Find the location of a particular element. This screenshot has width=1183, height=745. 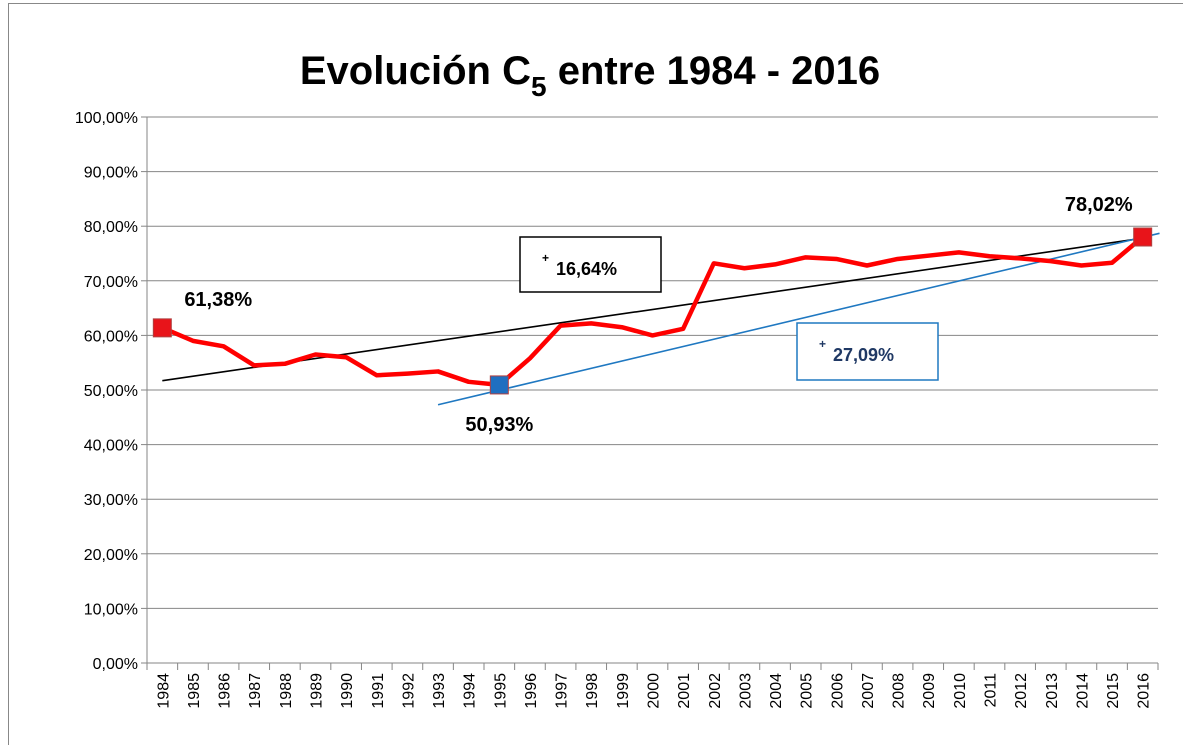

x-tick-label: 1993 is located at coordinates (439, 691).